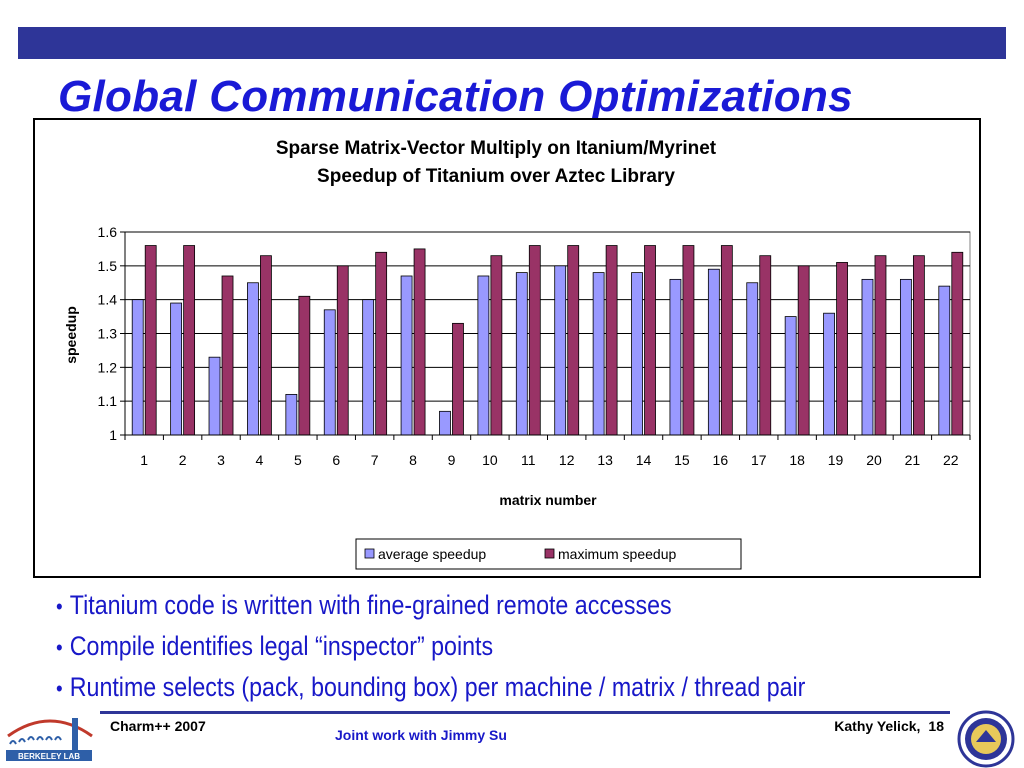  I want to click on x-tick-label: 4, so click(260, 460).